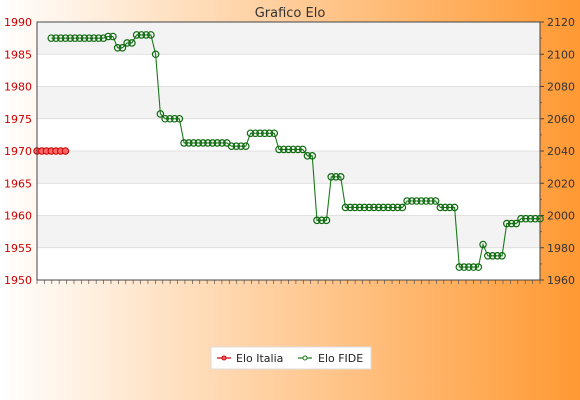 This screenshot has height=400, width=580. Describe the element at coordinates (561, 183) in the screenshot. I see `right-axis-tick-label: 2020` at that location.